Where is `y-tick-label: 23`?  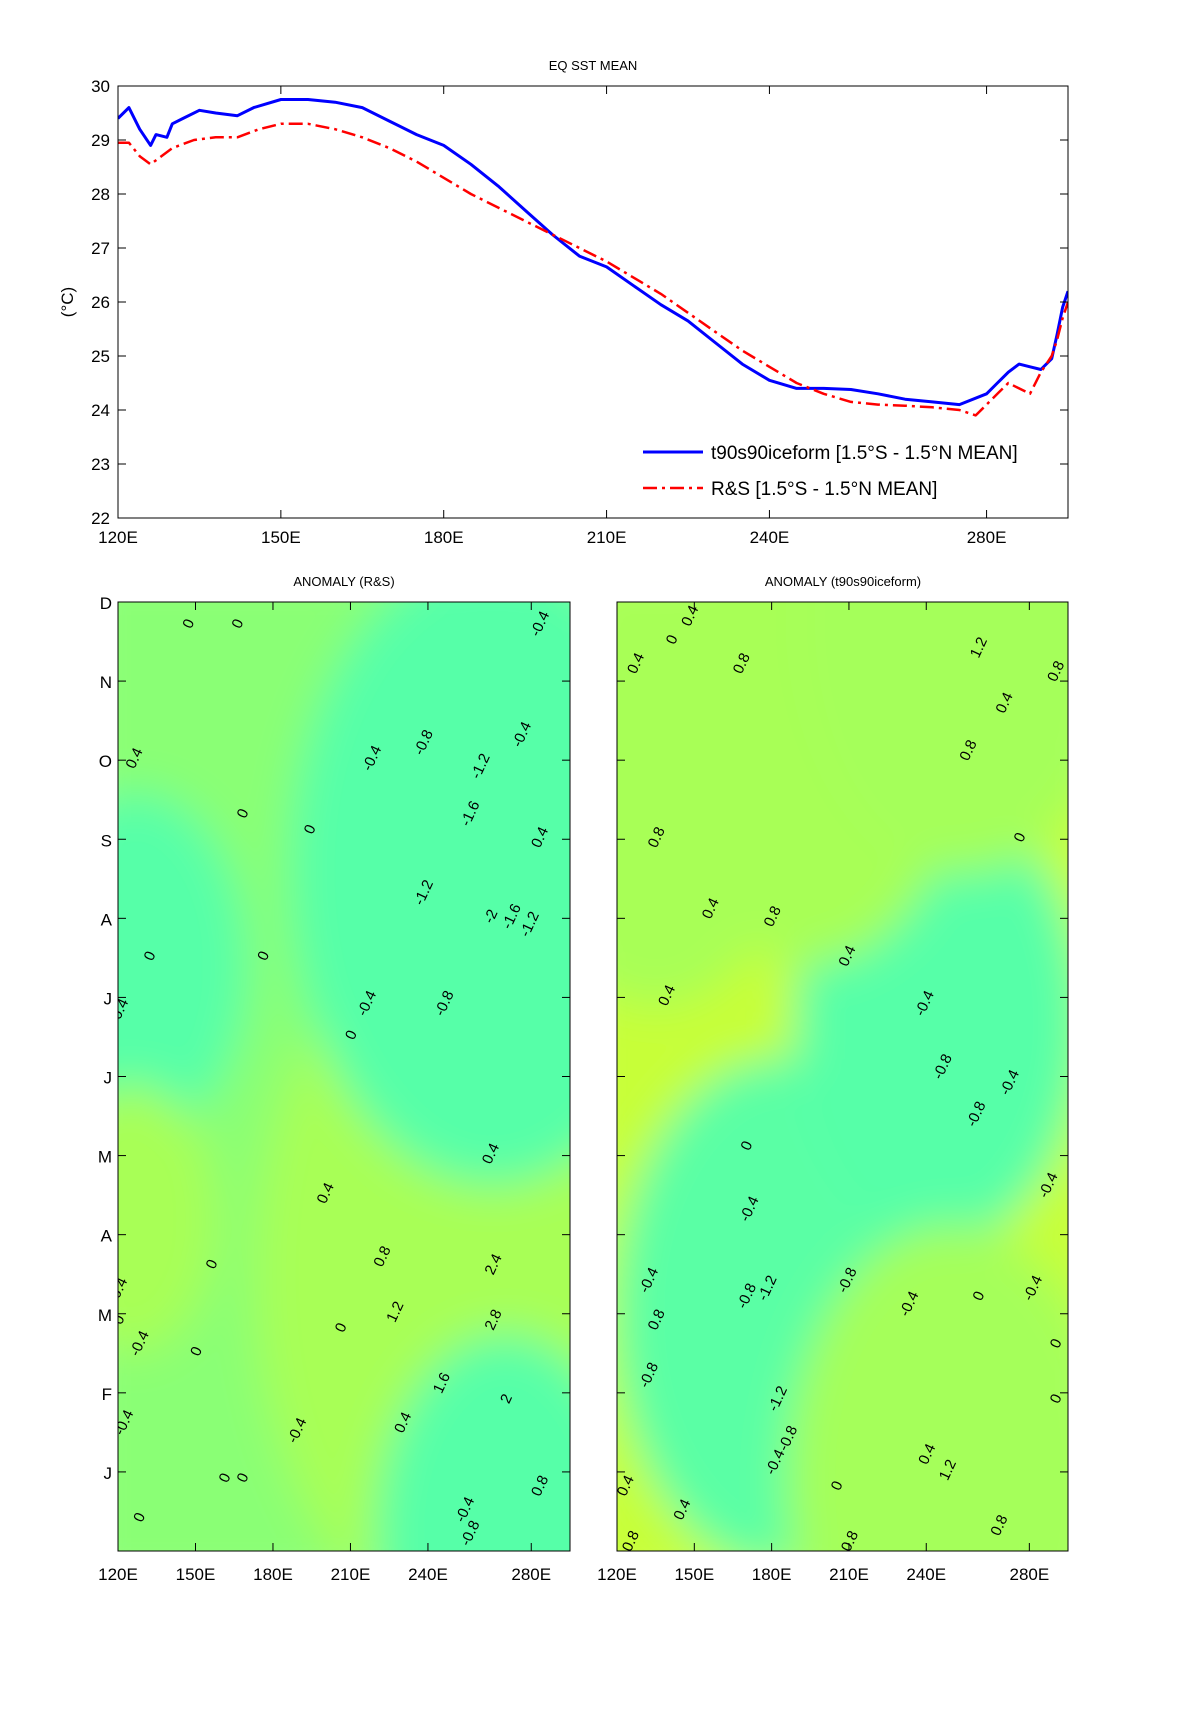 y-tick-label: 23 is located at coordinates (100, 464).